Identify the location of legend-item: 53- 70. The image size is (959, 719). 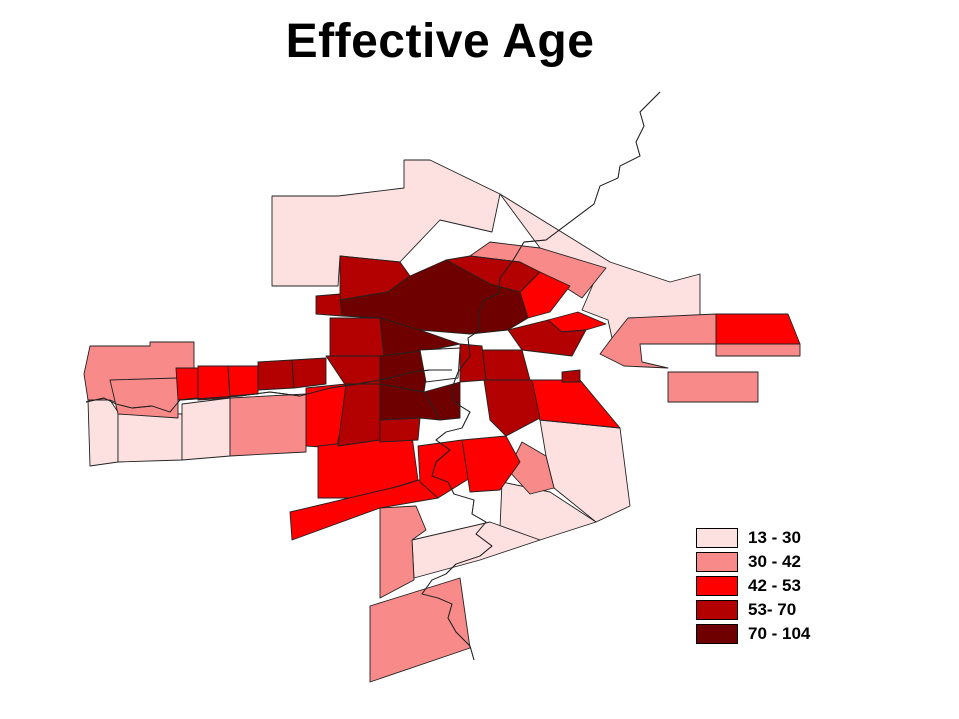
(786, 611).